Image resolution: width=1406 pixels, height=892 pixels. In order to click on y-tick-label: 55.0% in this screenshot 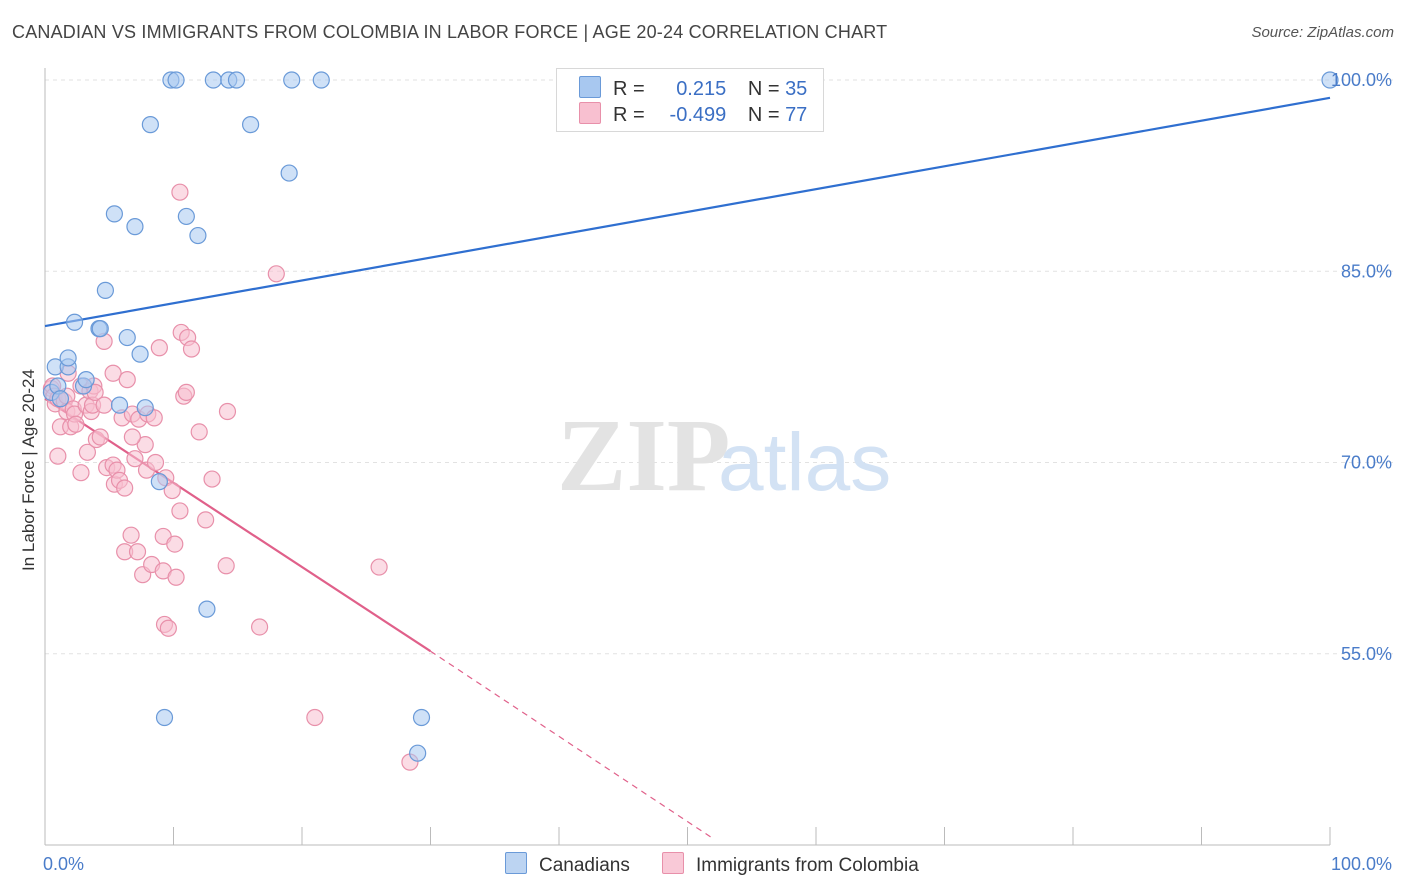, I will do `click(1366, 654)`.